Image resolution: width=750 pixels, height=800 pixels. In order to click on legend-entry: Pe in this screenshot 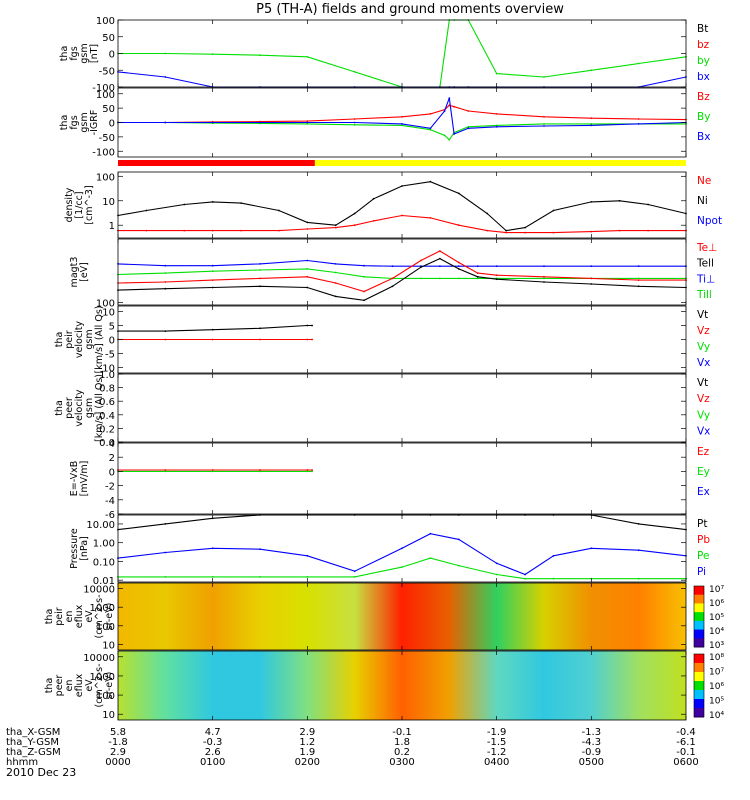, I will do `click(703, 556)`.